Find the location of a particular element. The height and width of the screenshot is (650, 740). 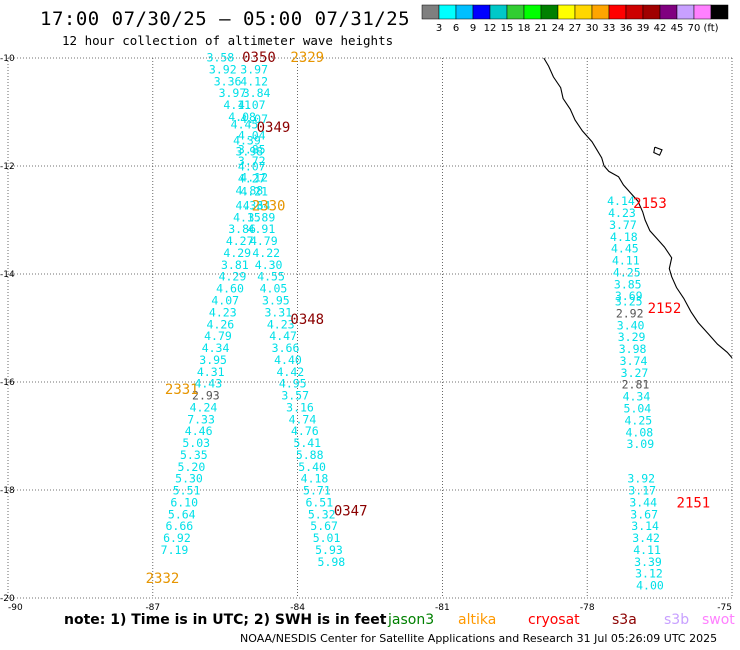

color-scale-label: 33 is located at coordinates (609, 28).